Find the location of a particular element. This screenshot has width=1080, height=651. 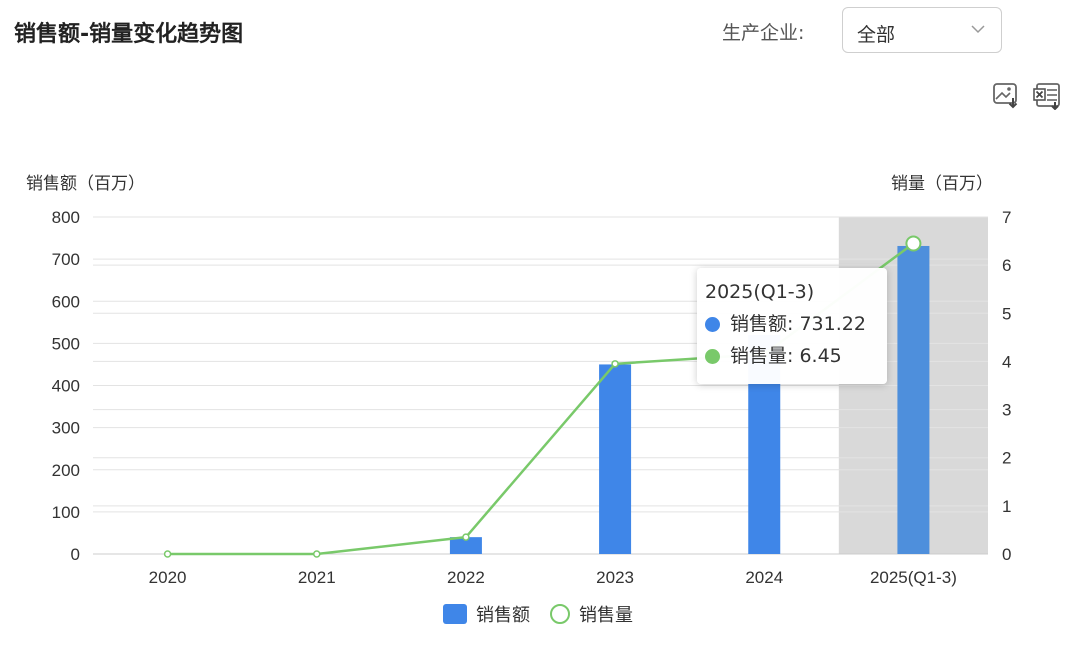

legend-swatch-line is located at coordinates (560, 614).